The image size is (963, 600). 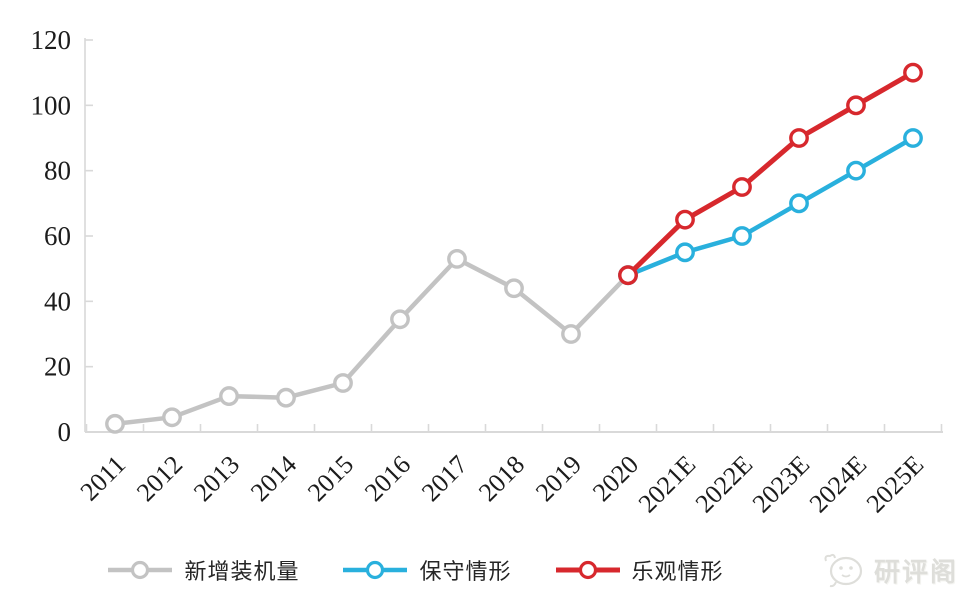 I want to click on x-tick-label: 2015, so click(x=330, y=478).